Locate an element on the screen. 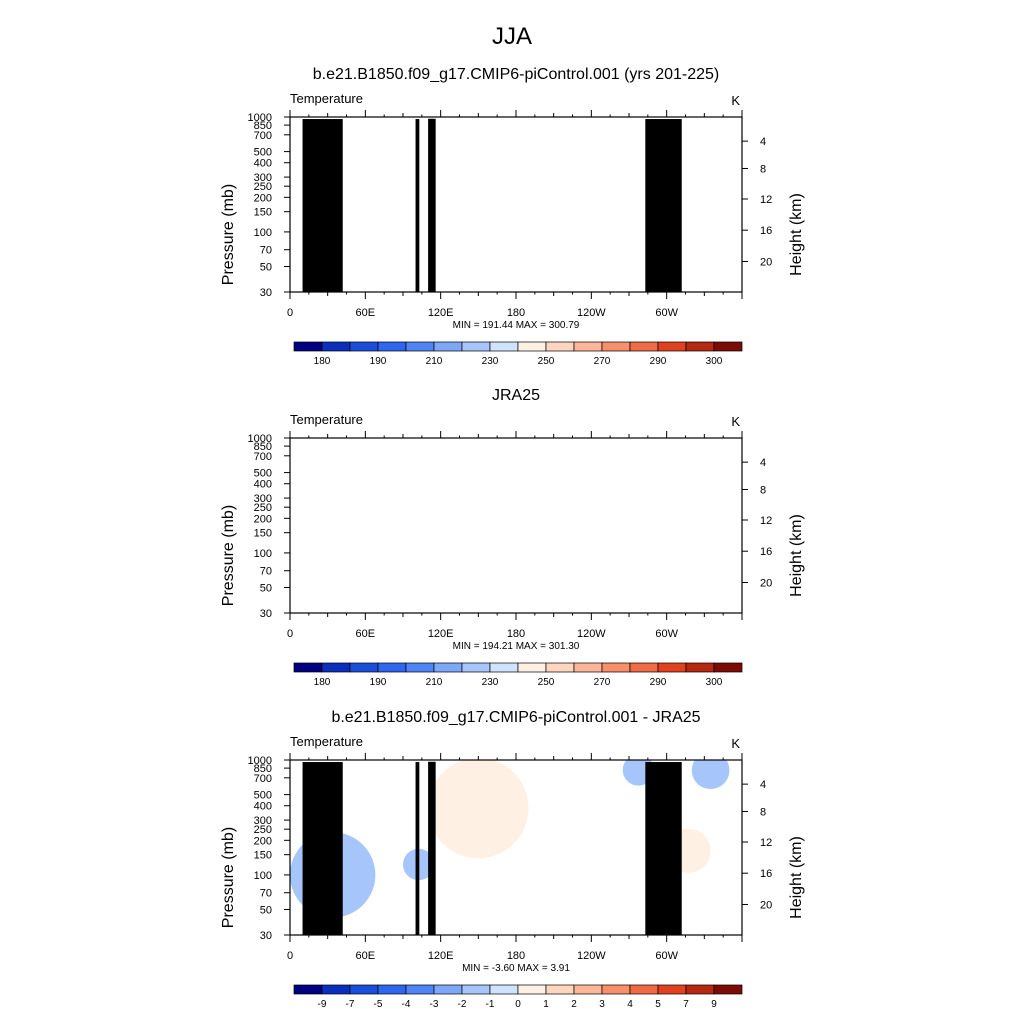  colorbar-label: 0 is located at coordinates (518, 1004).